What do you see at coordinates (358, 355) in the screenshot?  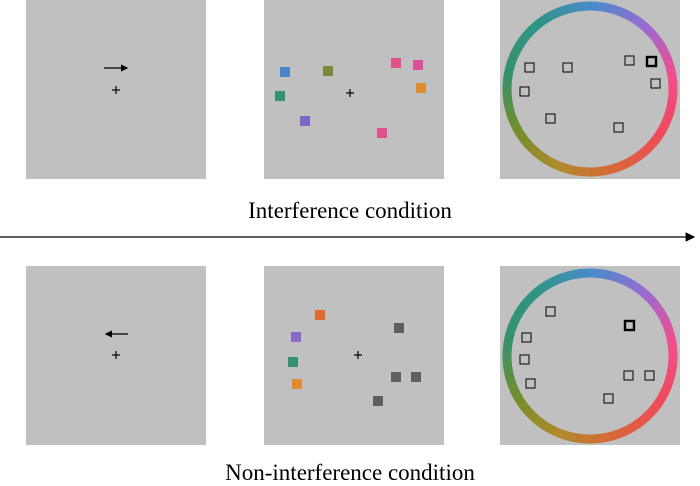 I see `fixation-cross-memory-non-interference` at bounding box center [358, 355].